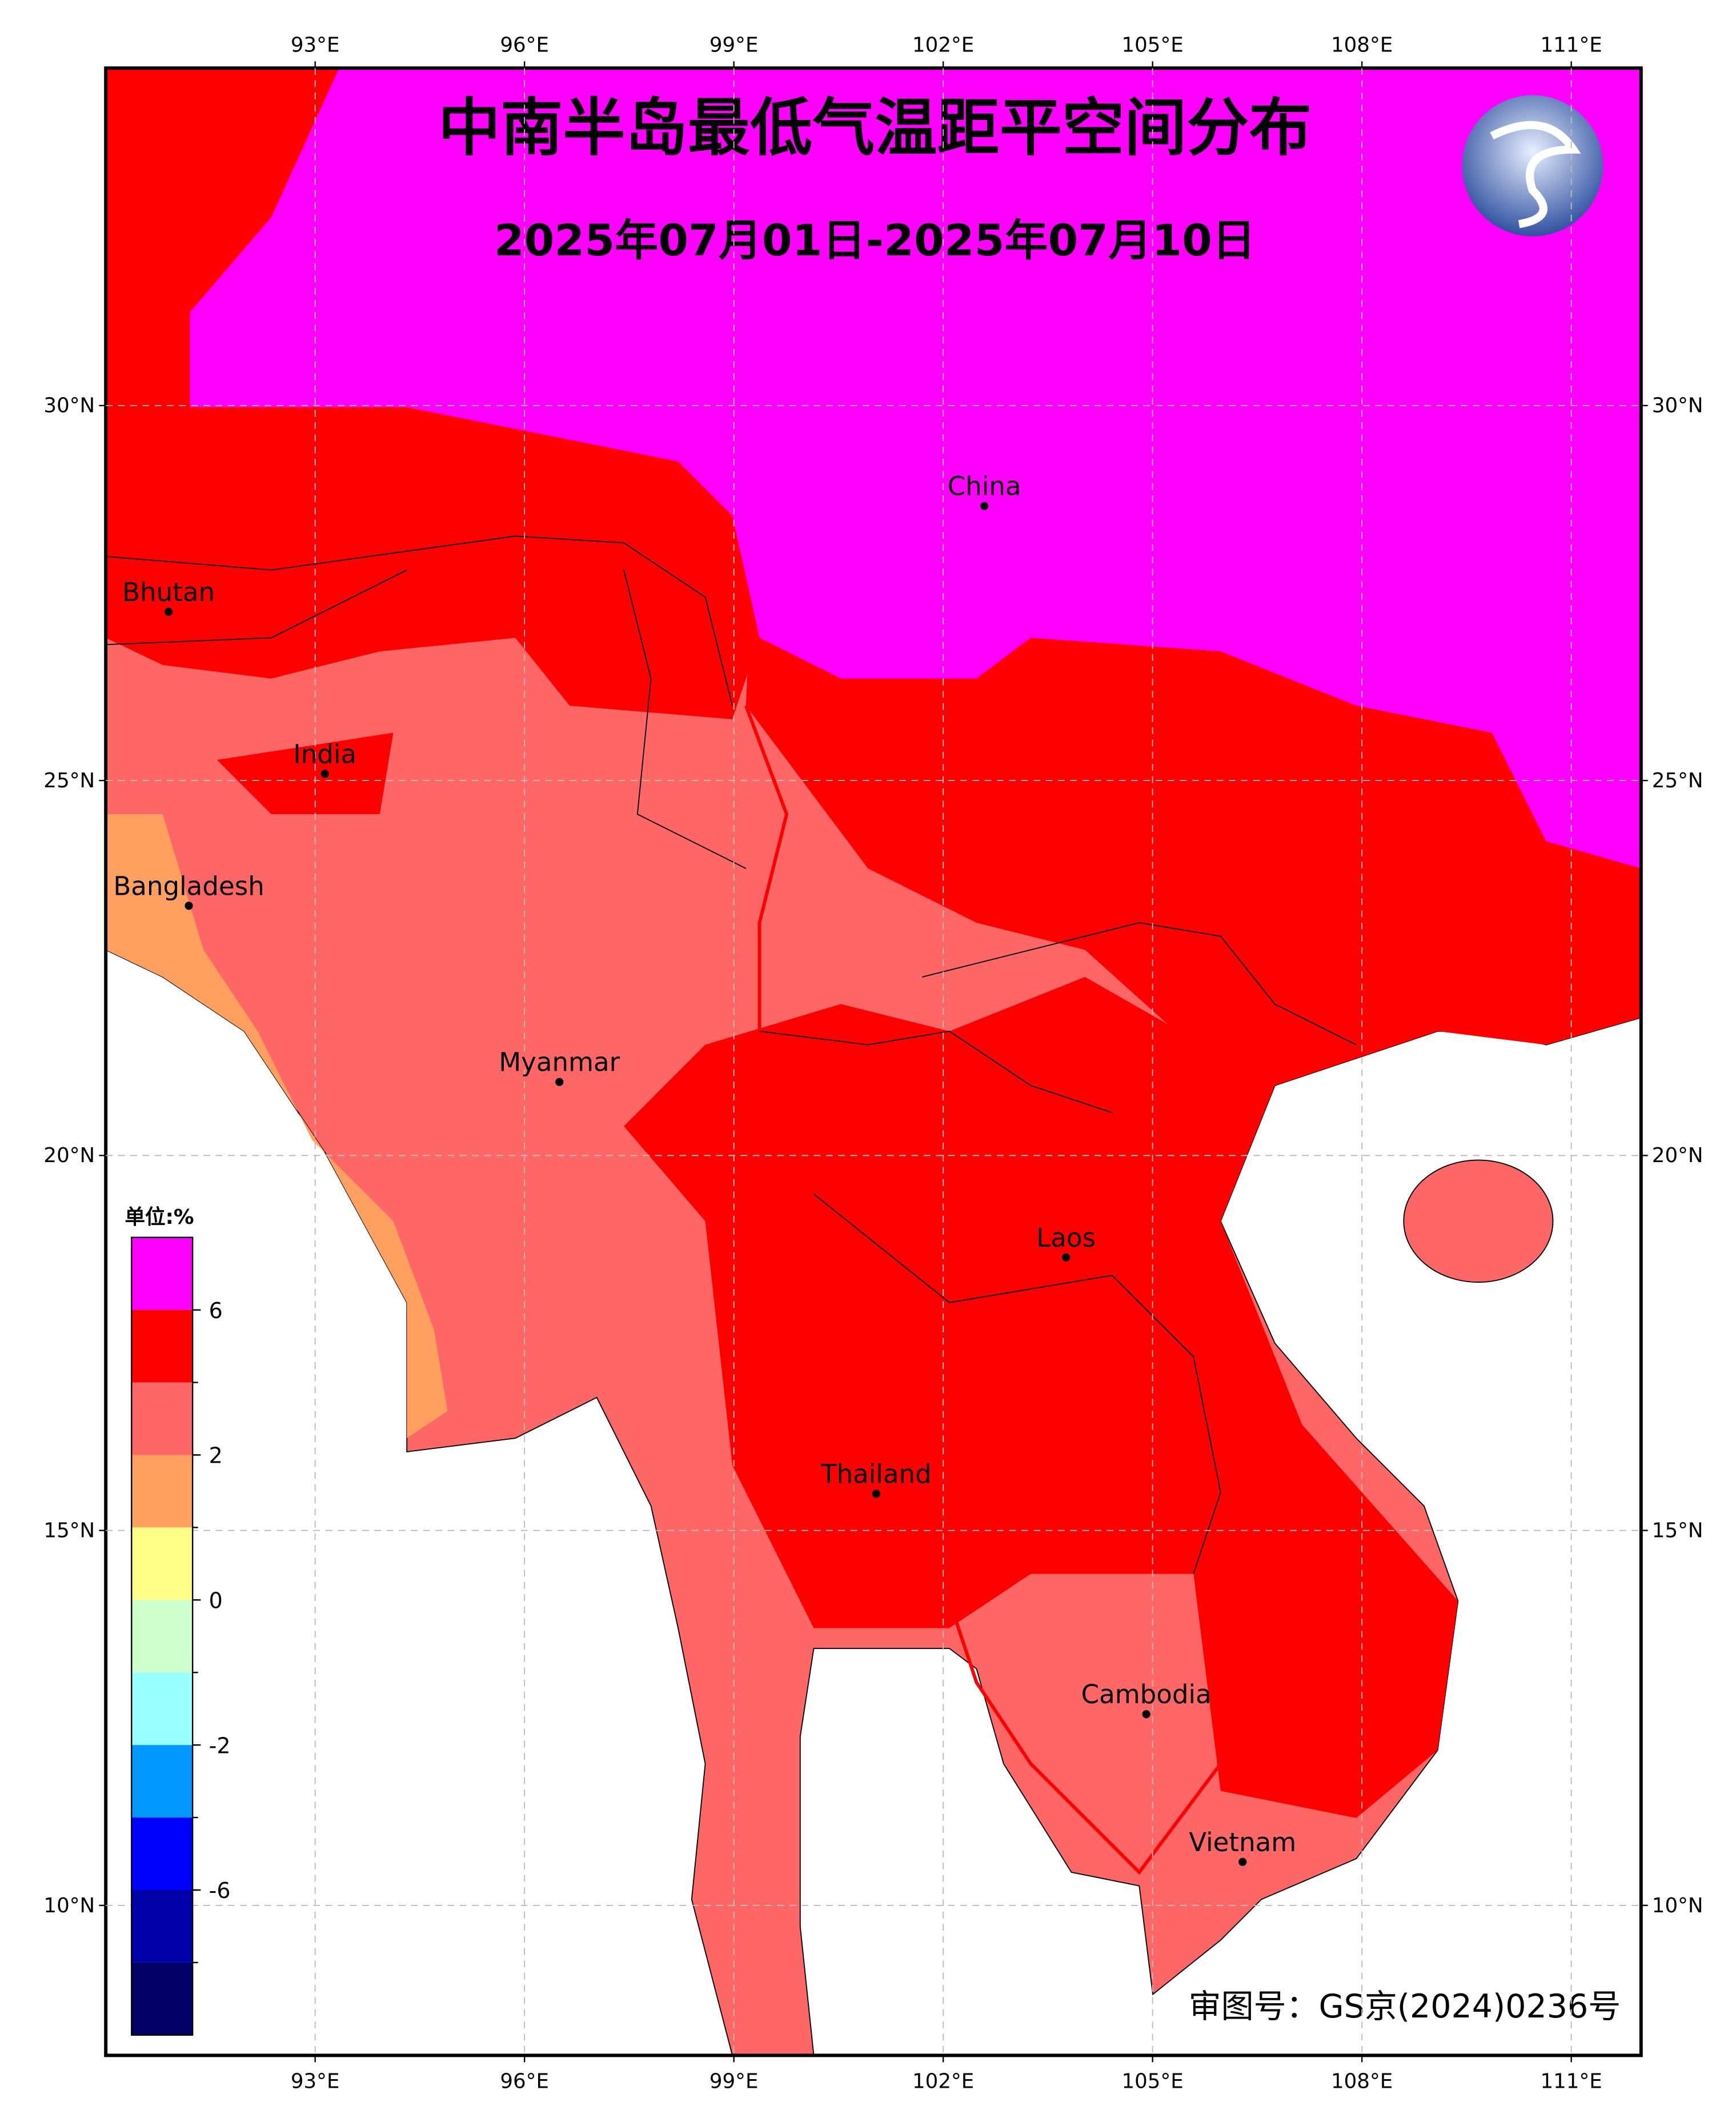  I want to click on colorbar-frame, so click(162, 1636).